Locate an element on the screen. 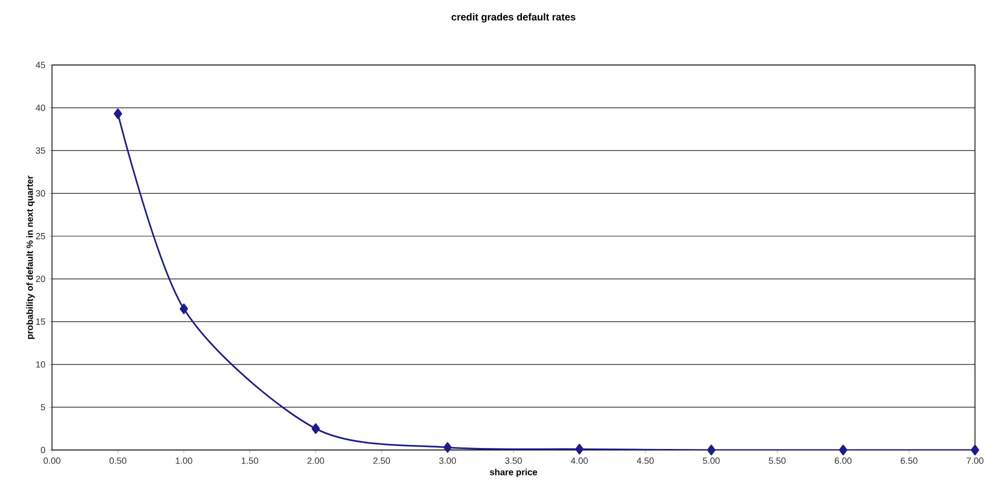 The image size is (989, 503). y-tick-label: 0 is located at coordinates (43, 450).